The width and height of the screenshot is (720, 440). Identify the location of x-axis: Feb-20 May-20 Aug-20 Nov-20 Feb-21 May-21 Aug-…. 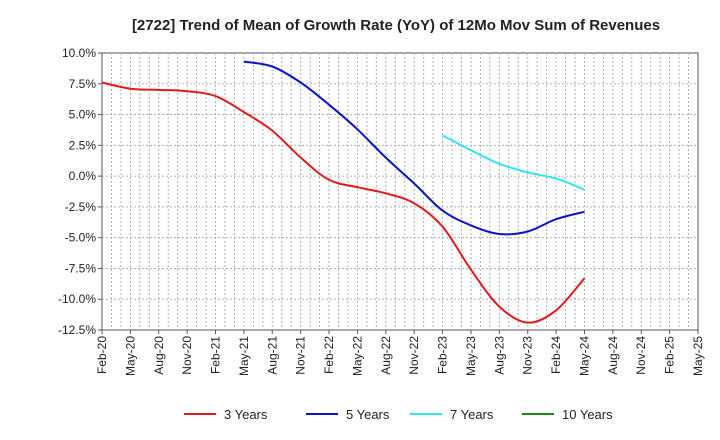
(400, 353).